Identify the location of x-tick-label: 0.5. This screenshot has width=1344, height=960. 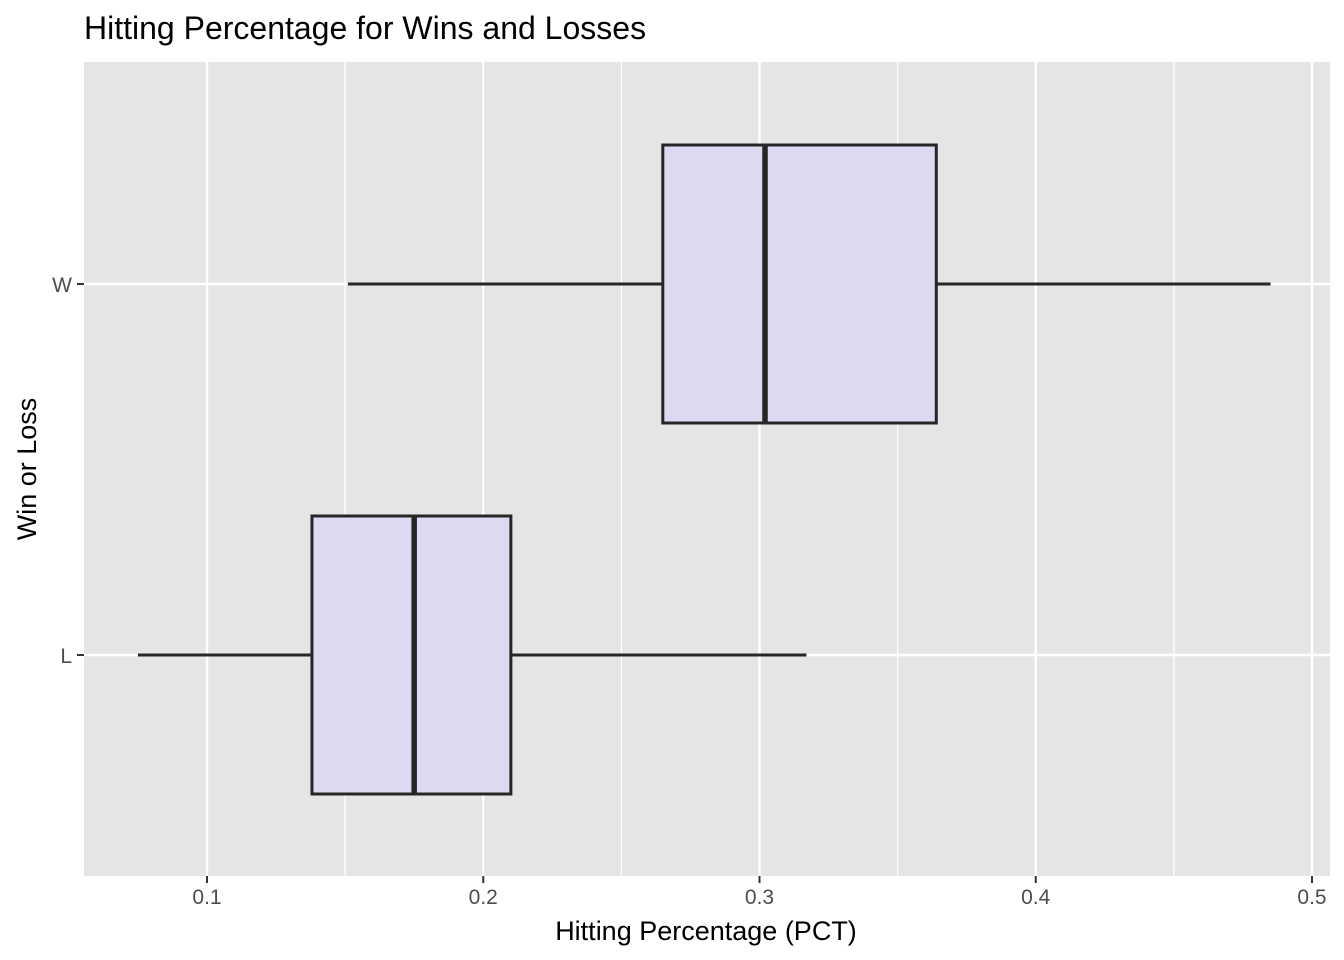
(1311, 897).